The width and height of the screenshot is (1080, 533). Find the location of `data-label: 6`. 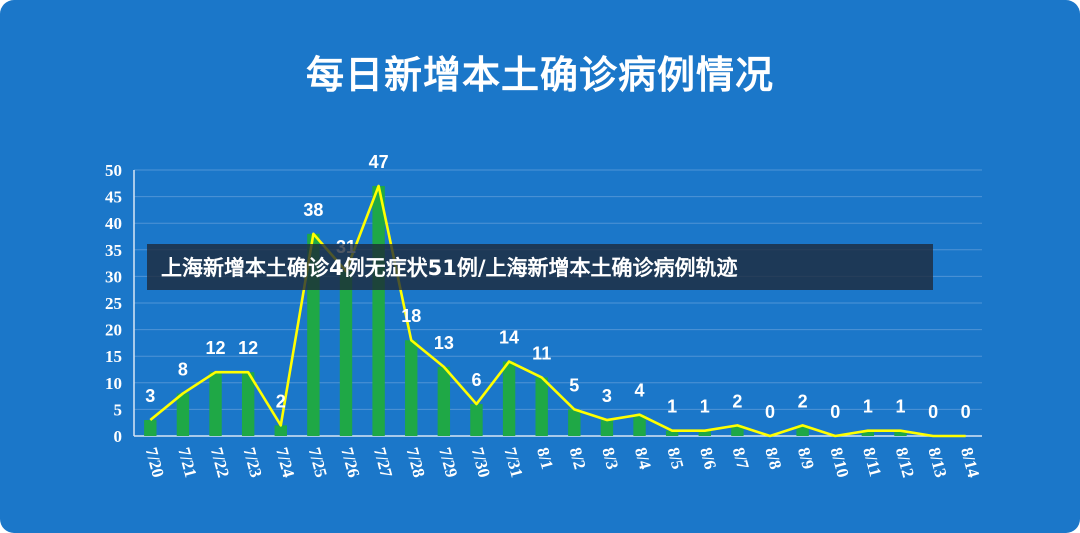

data-label: 6 is located at coordinates (476, 380).